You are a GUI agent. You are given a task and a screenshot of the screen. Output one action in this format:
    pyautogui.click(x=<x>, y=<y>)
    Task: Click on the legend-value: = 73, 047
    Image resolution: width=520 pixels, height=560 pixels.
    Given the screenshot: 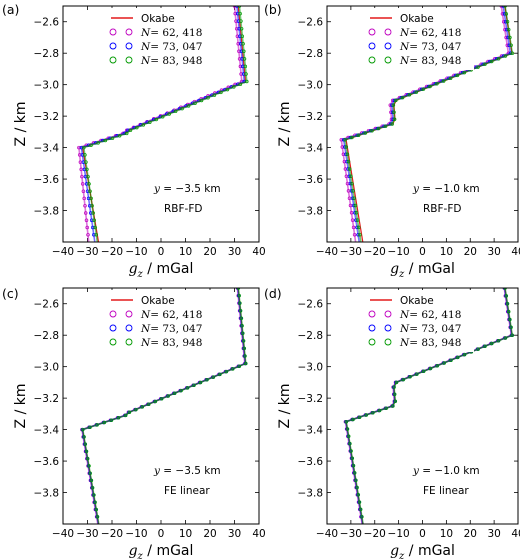 What is the action you would take?
    pyautogui.click(x=435, y=47)
    